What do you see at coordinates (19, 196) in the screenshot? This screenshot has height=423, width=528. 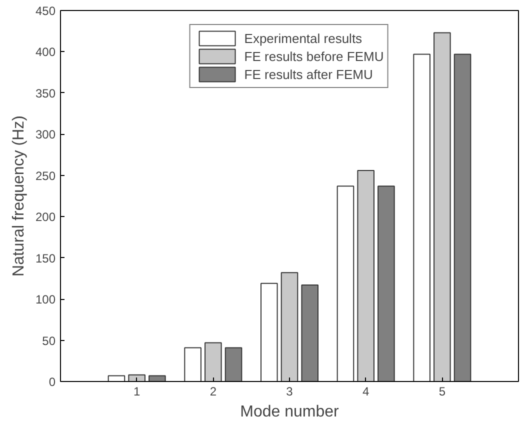 I see `y-axis-title: Natural frequency (Hz)` at bounding box center [19, 196].